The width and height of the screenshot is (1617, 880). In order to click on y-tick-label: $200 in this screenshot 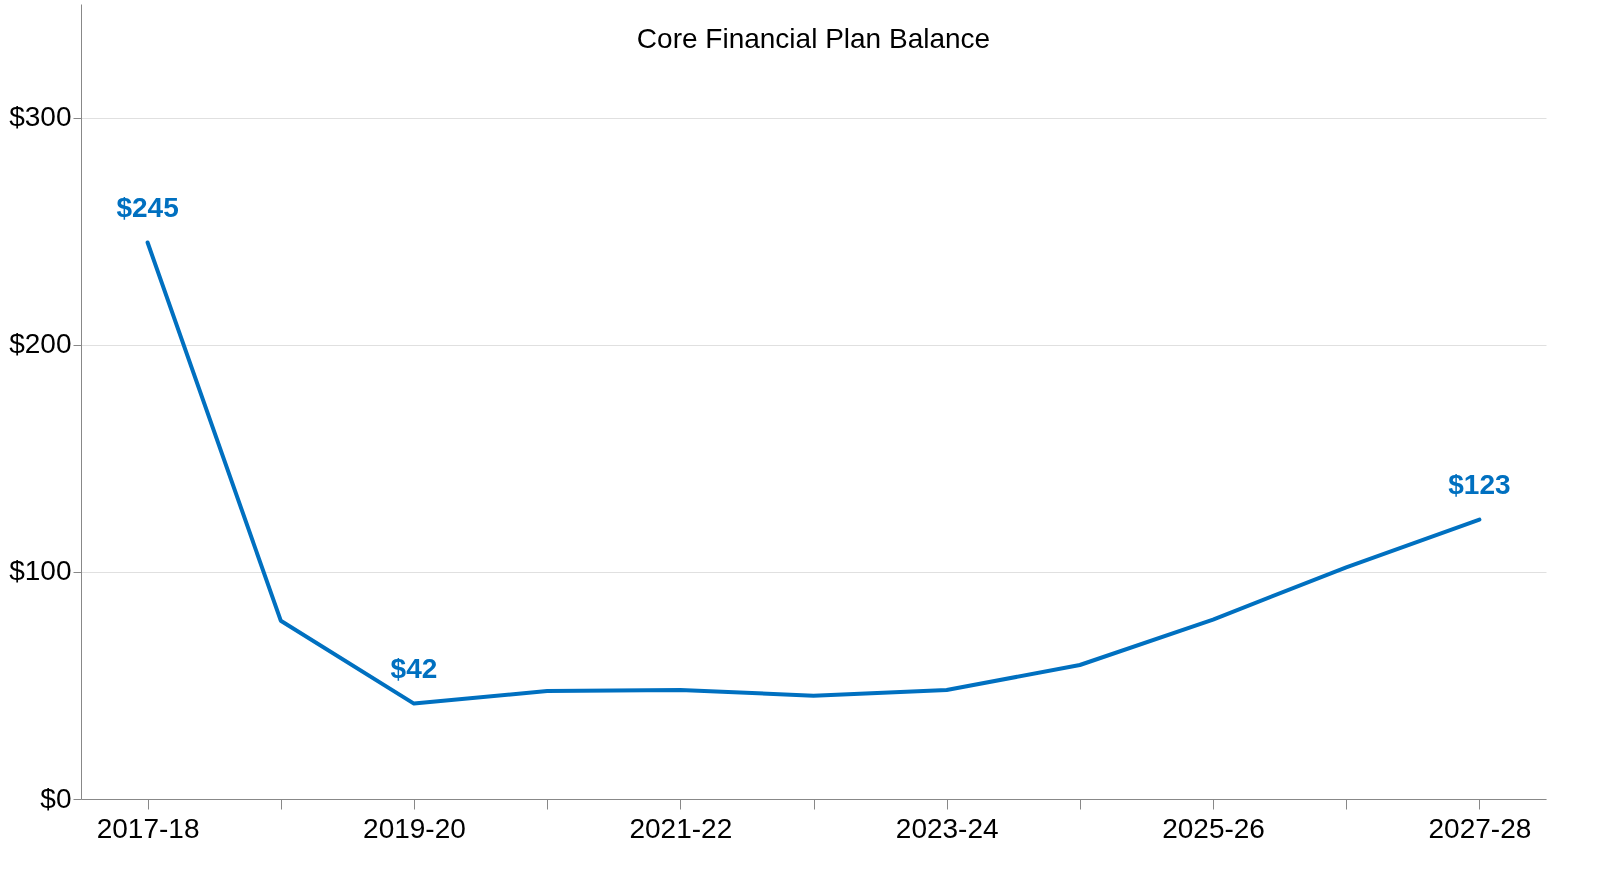, I will do `click(40, 344)`.